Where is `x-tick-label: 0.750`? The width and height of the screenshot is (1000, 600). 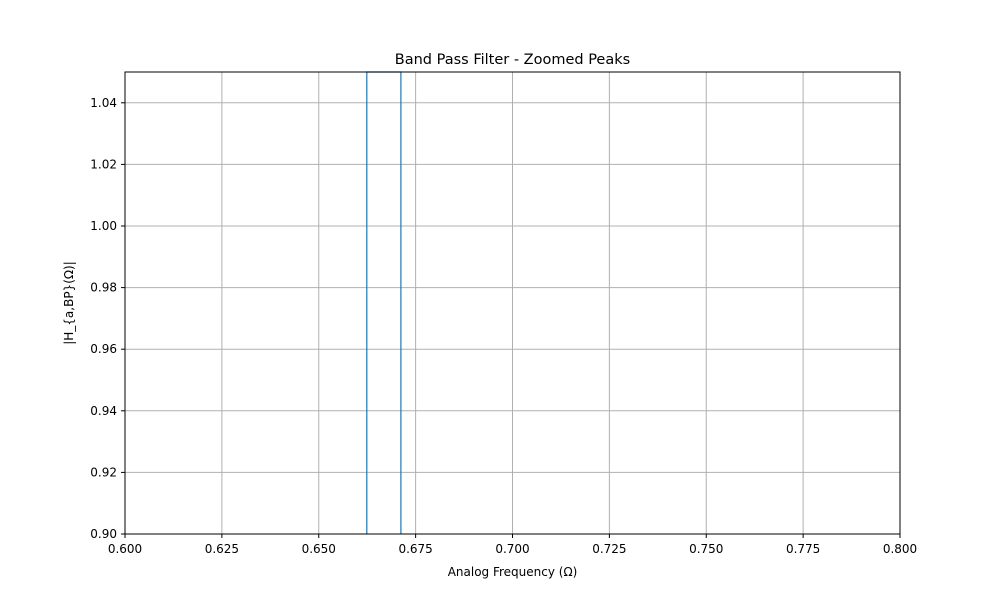
x-tick-label: 0.750 is located at coordinates (706, 549).